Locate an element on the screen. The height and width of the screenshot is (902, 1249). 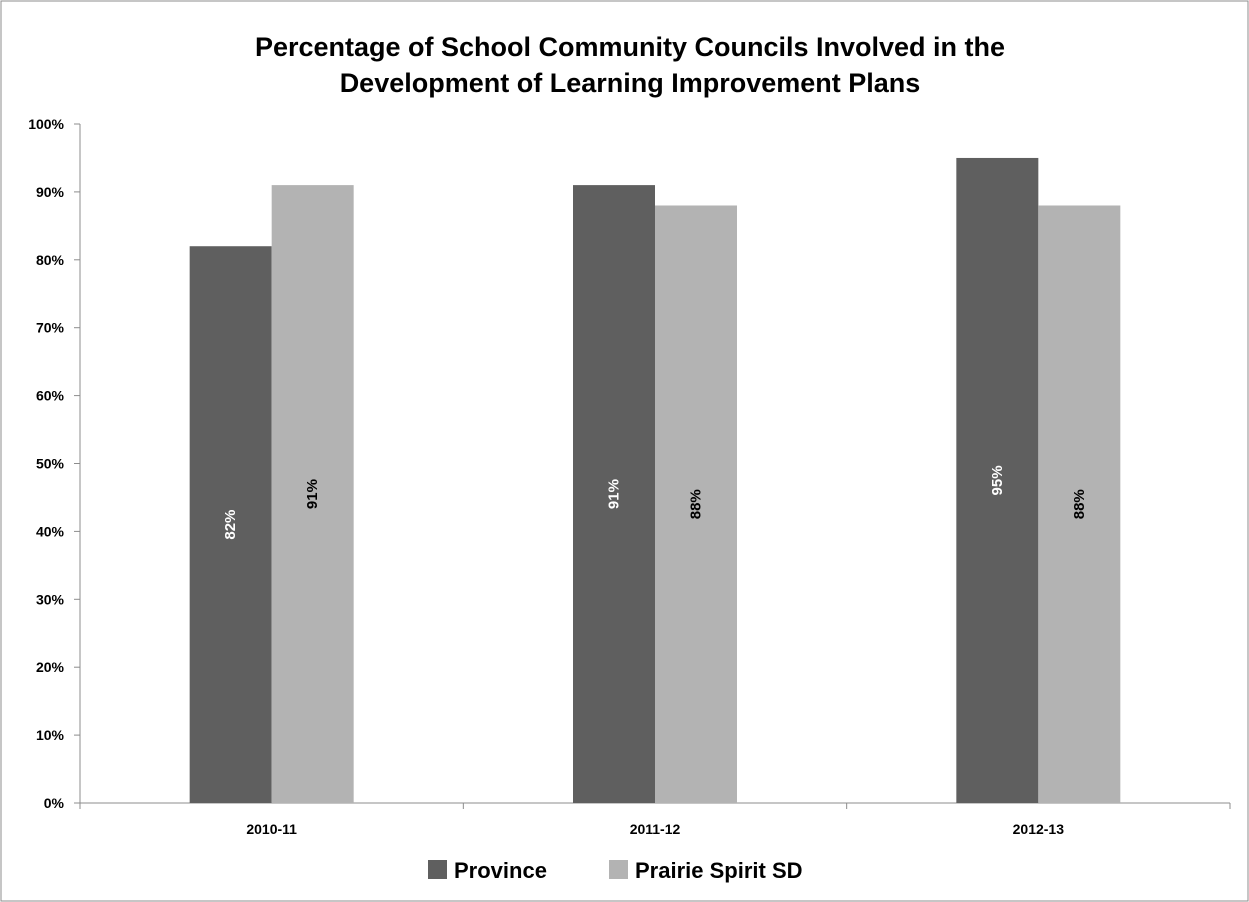
y-tick-label: 100% is located at coordinates (46, 124).